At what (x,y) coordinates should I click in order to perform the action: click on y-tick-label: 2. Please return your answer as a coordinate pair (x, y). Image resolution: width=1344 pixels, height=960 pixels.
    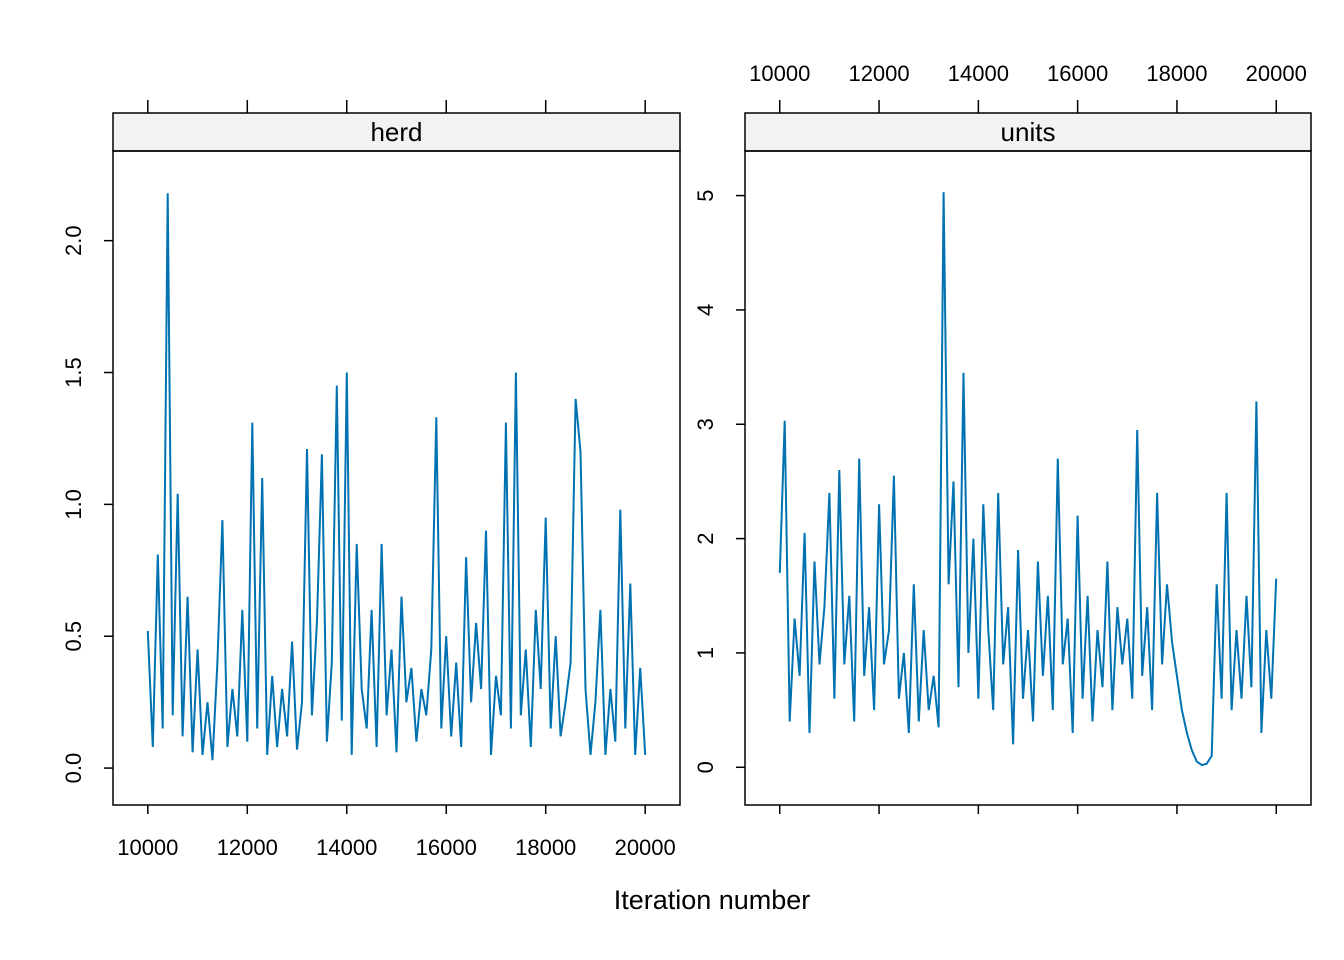
    Looking at the image, I should click on (705, 538).